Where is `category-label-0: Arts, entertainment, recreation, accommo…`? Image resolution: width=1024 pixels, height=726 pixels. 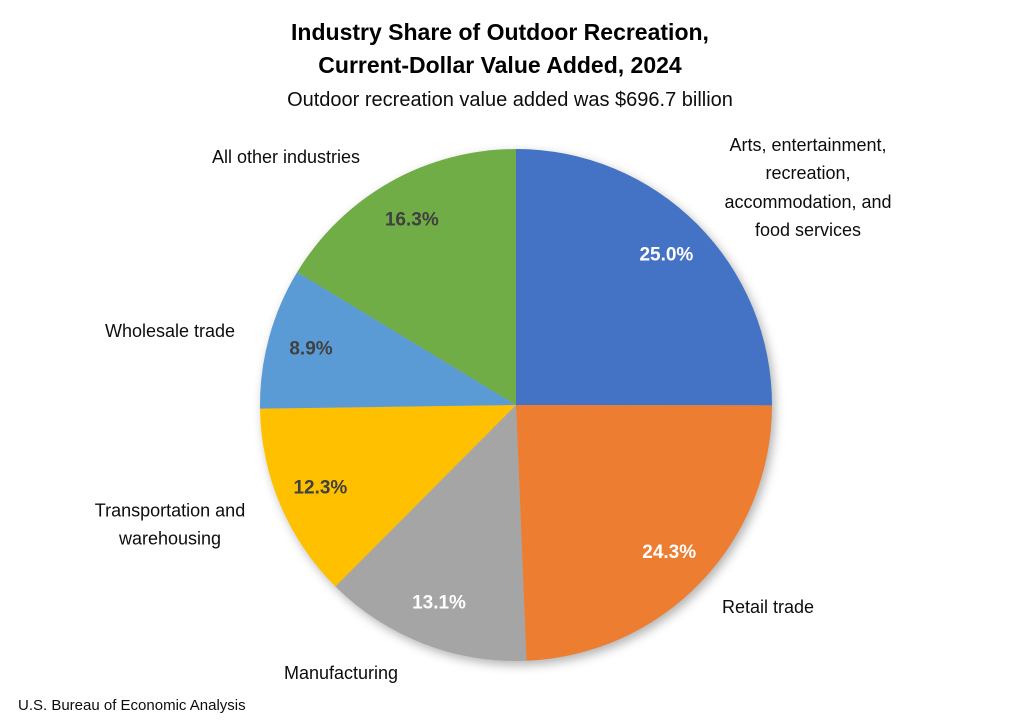 category-label-0: Arts, entertainment, recreation, accommo… is located at coordinates (808, 188).